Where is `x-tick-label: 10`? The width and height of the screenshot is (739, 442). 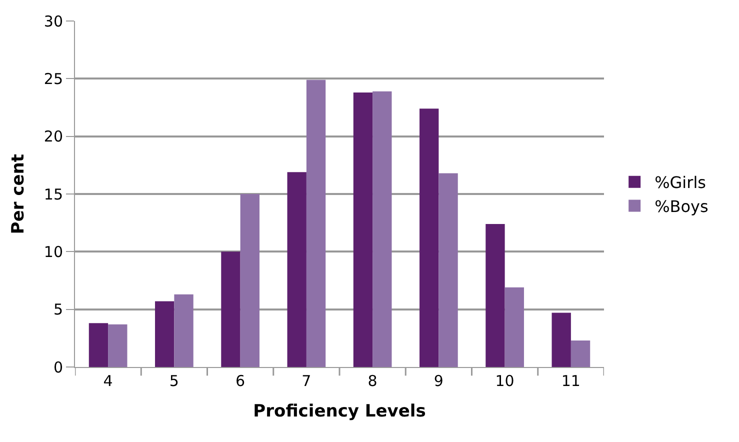 x-tick-label: 10 is located at coordinates (504, 381).